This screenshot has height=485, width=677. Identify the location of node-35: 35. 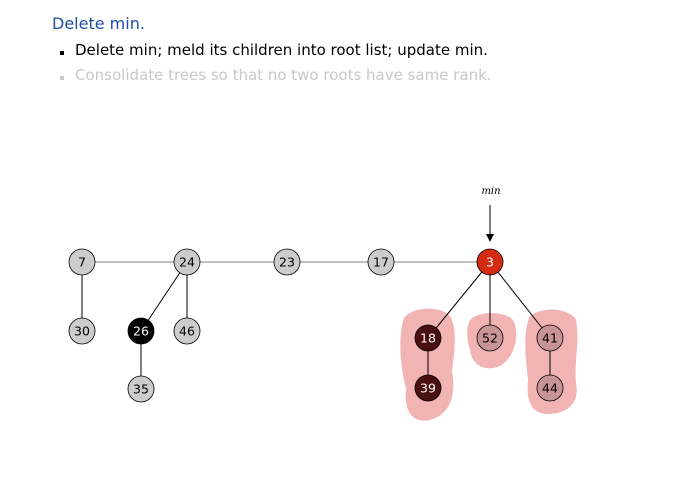
(141, 389).